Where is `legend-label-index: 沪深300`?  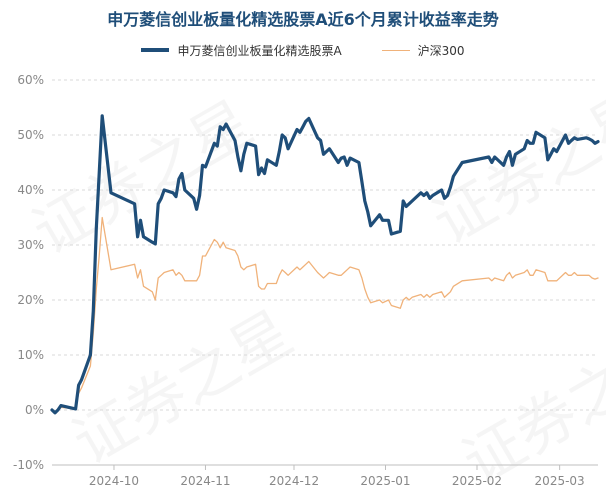 legend-label-index: 沪深300 is located at coordinates (441, 50).